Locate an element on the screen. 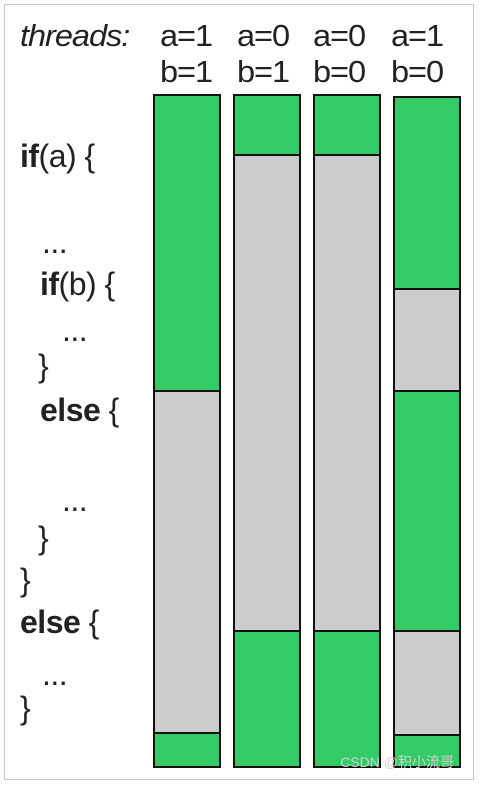  if-b-condition: (b) { is located at coordinates (87, 284).